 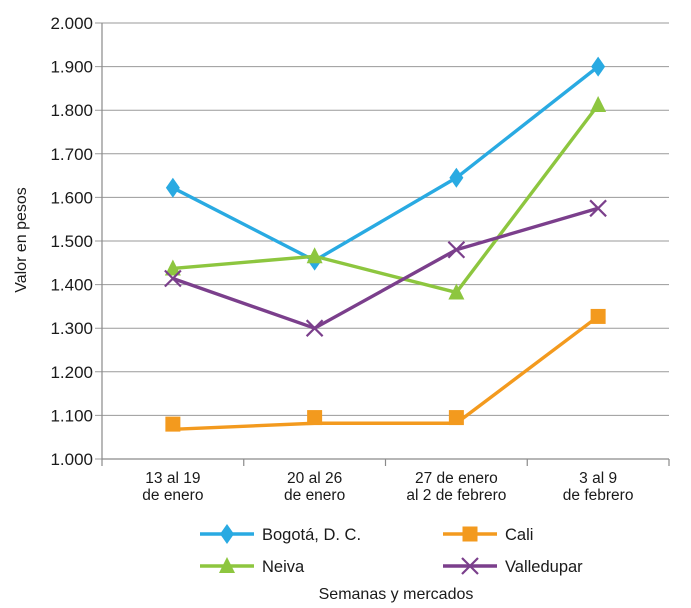 I want to click on y-tick-label: 1.500, so click(x=71, y=241).